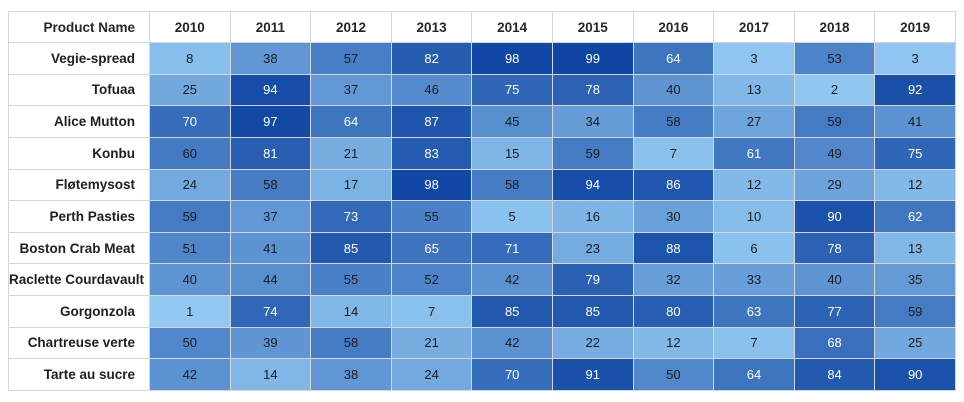 The height and width of the screenshot is (402, 964). Describe the element at coordinates (190, 58) in the screenshot. I see `heatmap-cell: 8` at that location.